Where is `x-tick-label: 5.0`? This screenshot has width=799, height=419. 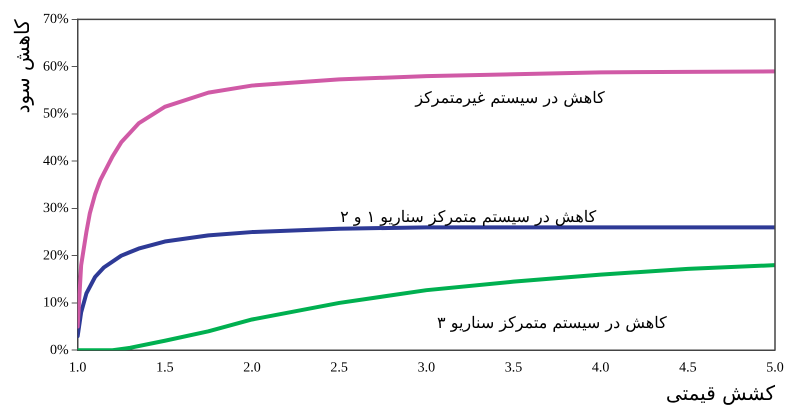 x-tick-label: 5.0 is located at coordinates (775, 368).